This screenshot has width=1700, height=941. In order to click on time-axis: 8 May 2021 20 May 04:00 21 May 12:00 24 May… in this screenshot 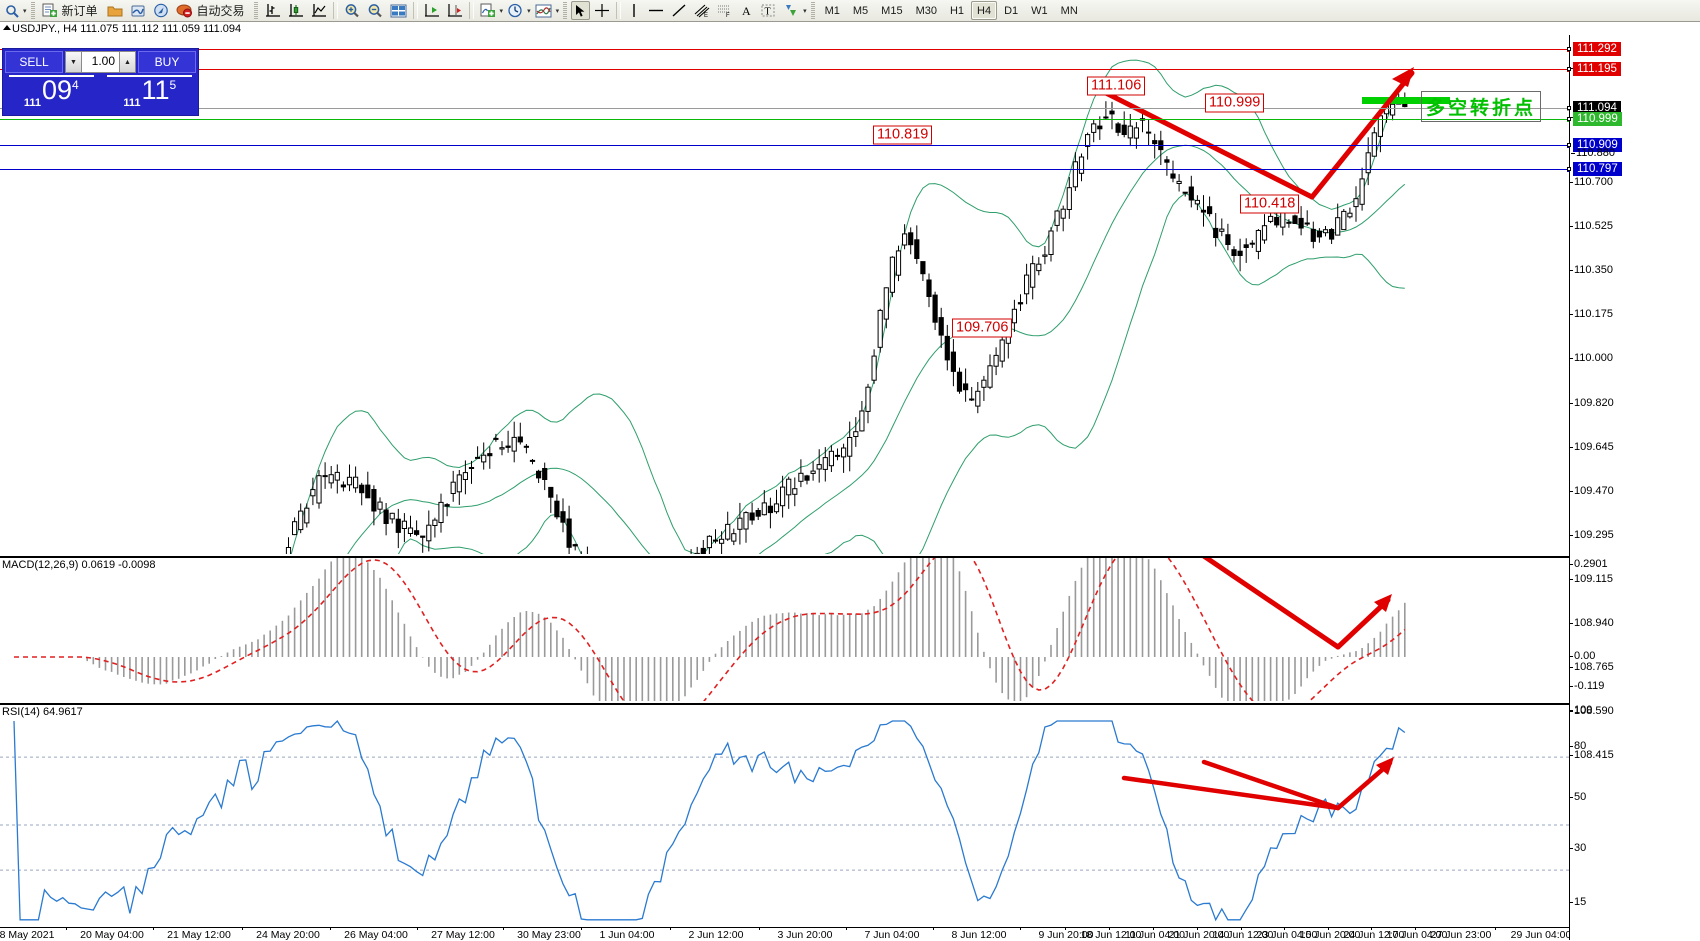, I will do `click(829, 934)`.